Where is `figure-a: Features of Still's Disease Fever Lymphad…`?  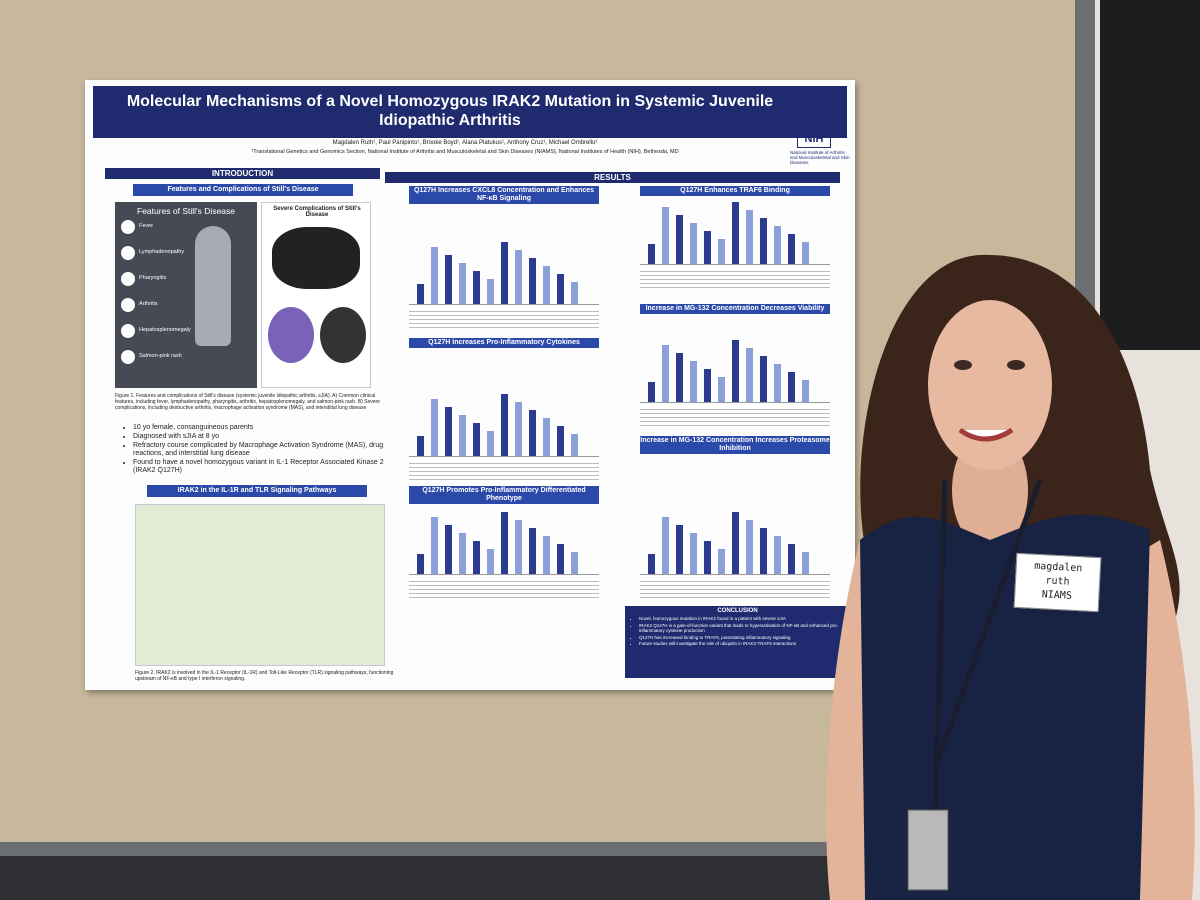 figure-a: Features of Still's Disease Fever Lymphad… is located at coordinates (186, 295).